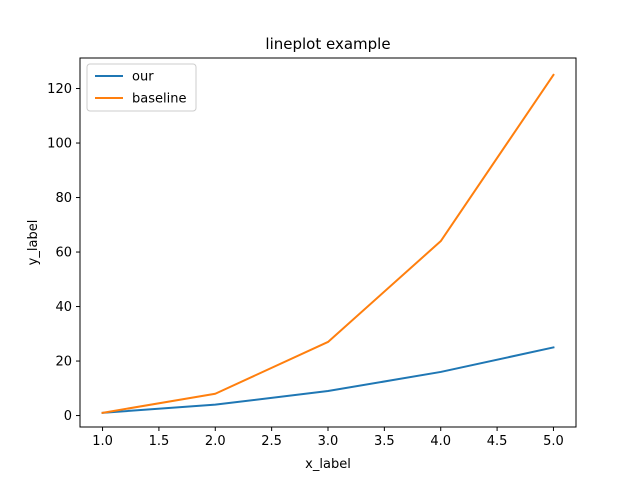 This screenshot has width=640, height=480. Describe the element at coordinates (102, 441) in the screenshot. I see `x-tick-label: 1.0` at that location.